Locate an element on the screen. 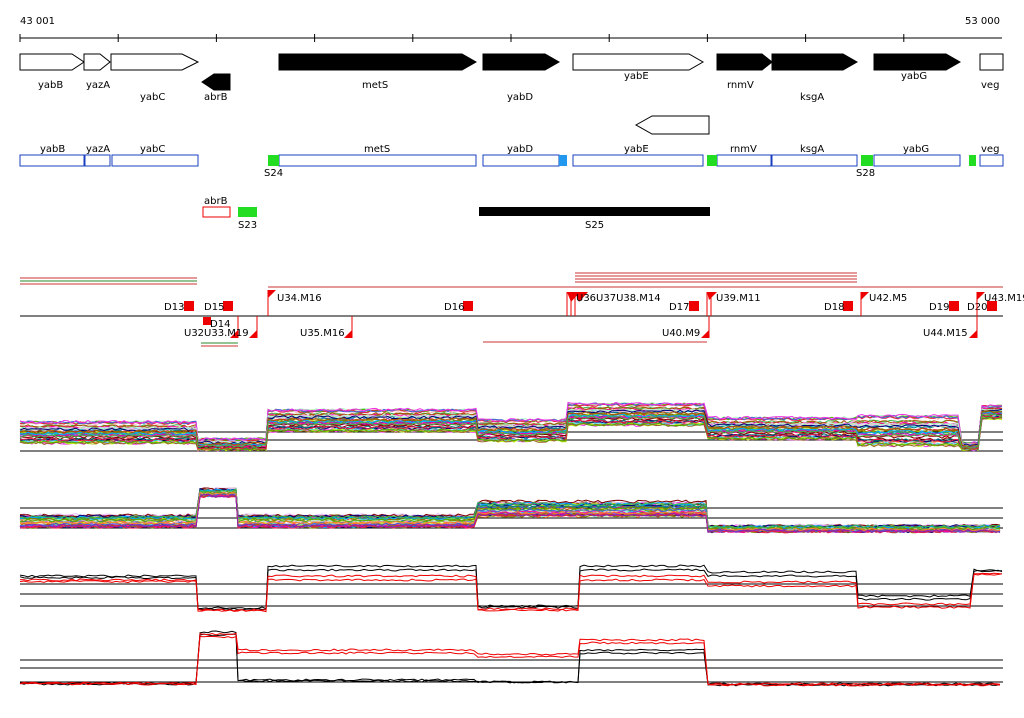 The image size is (1024, 718). svg-text: metS is located at coordinates (377, 149).